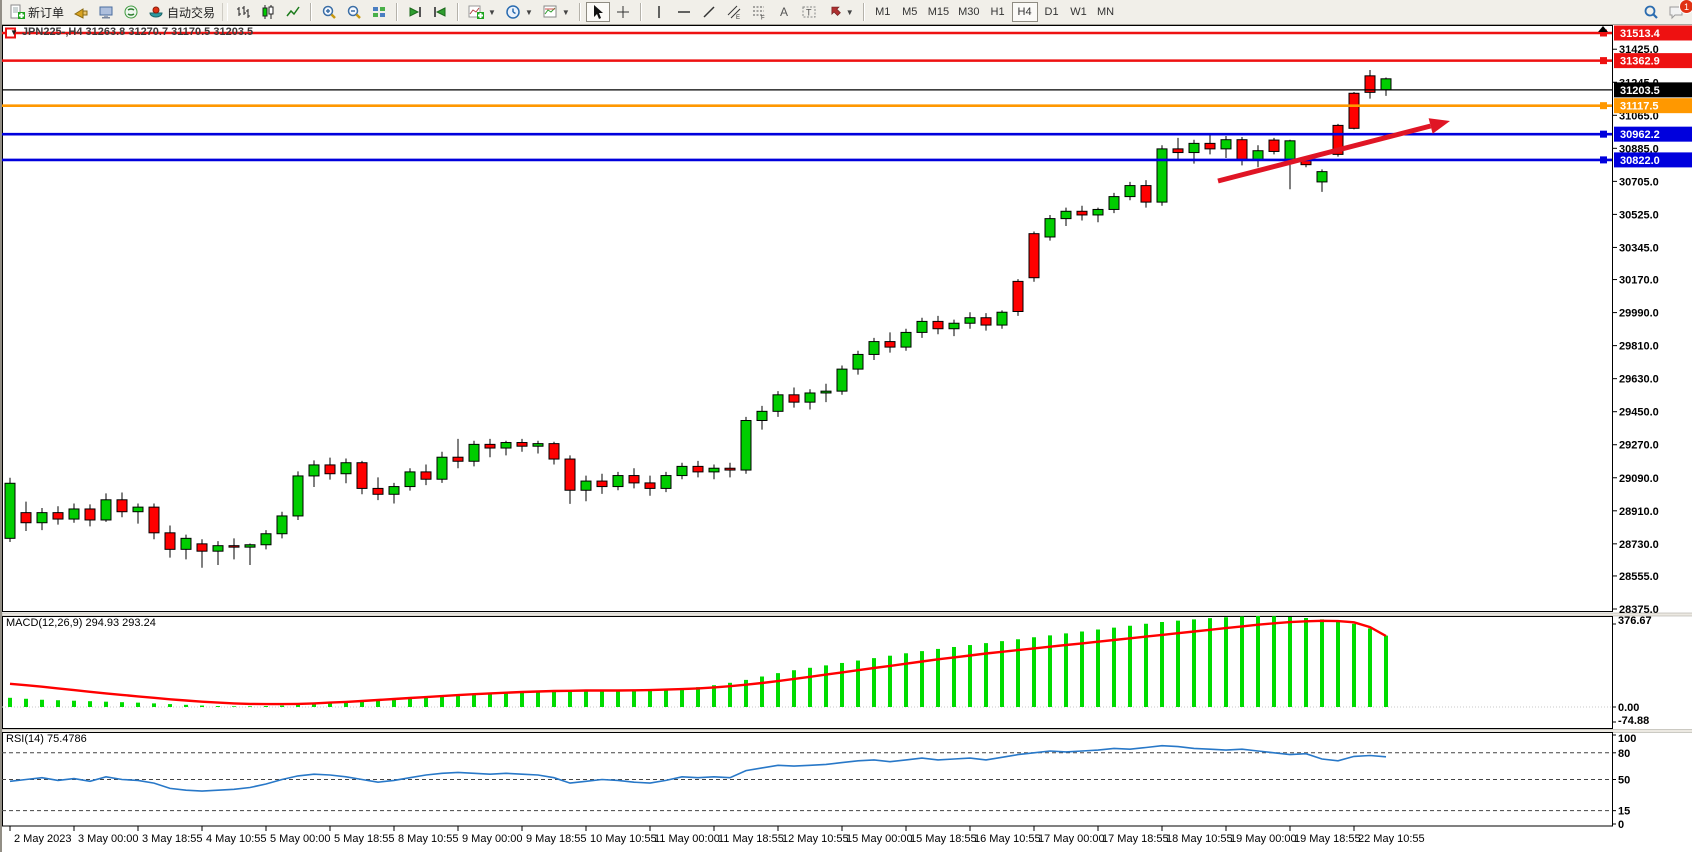 The height and width of the screenshot is (853, 1692). I want to click on scroll-to-end-marker, so click(1603, 29).